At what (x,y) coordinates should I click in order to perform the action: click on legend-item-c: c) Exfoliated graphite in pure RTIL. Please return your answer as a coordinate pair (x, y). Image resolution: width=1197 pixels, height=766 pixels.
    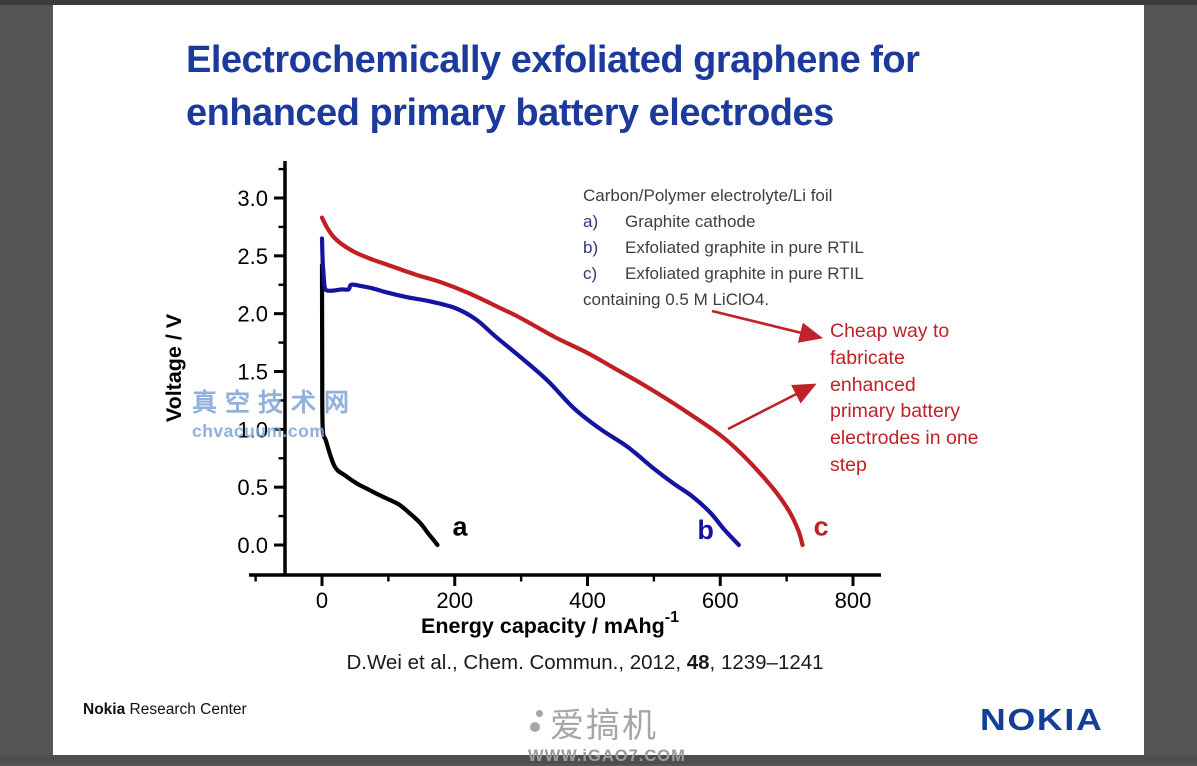
    Looking at the image, I should click on (748, 274).